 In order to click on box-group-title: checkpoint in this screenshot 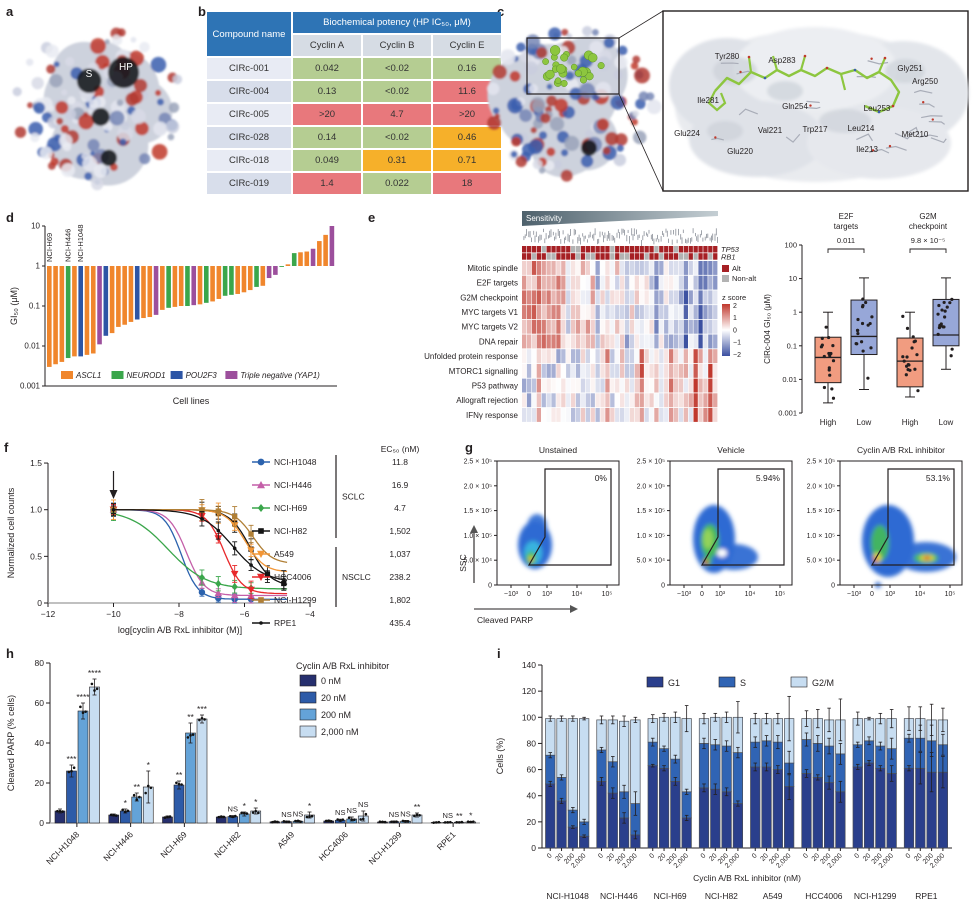, I will do `click(928, 226)`.